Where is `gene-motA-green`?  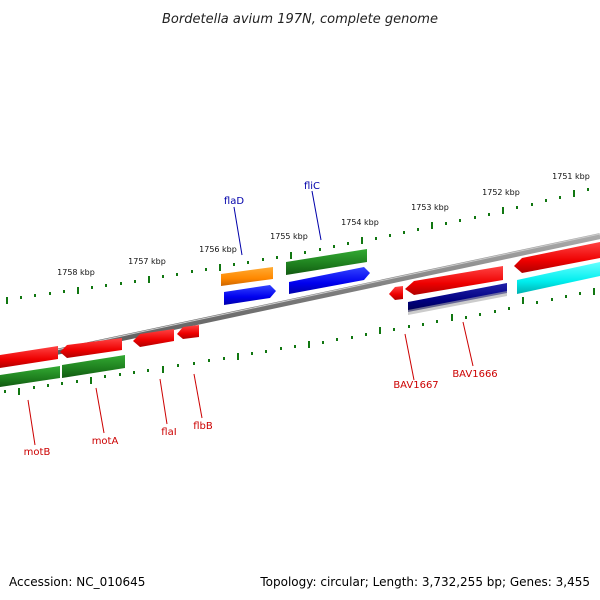
gene-motA-green is located at coordinates (93, 366).